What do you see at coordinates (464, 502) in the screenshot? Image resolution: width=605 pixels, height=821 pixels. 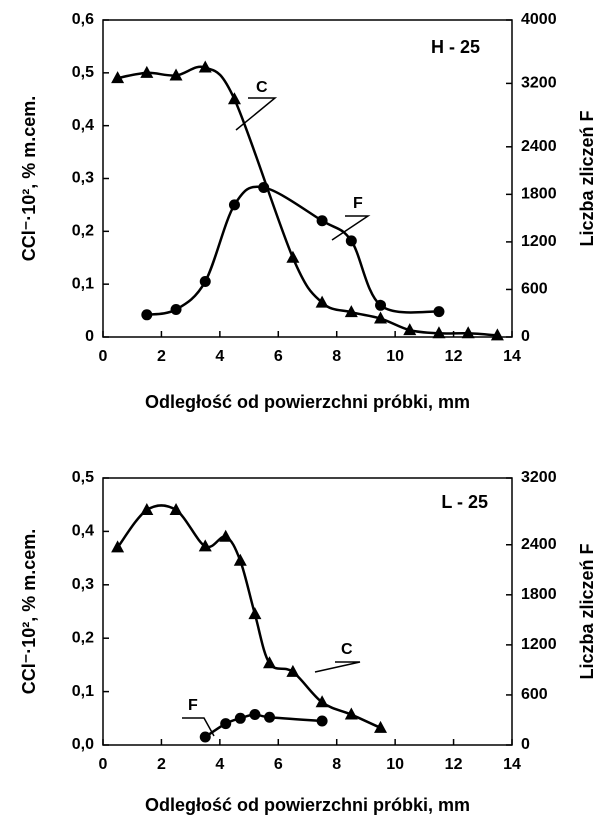 I see `annotation: L - 25` at bounding box center [464, 502].